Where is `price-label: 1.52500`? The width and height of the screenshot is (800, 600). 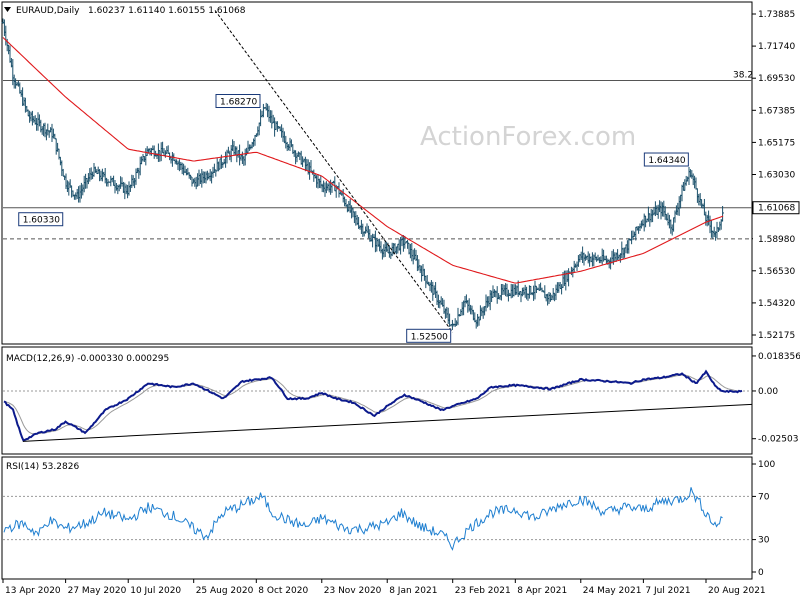 price-label: 1.52500 is located at coordinates (429, 337).